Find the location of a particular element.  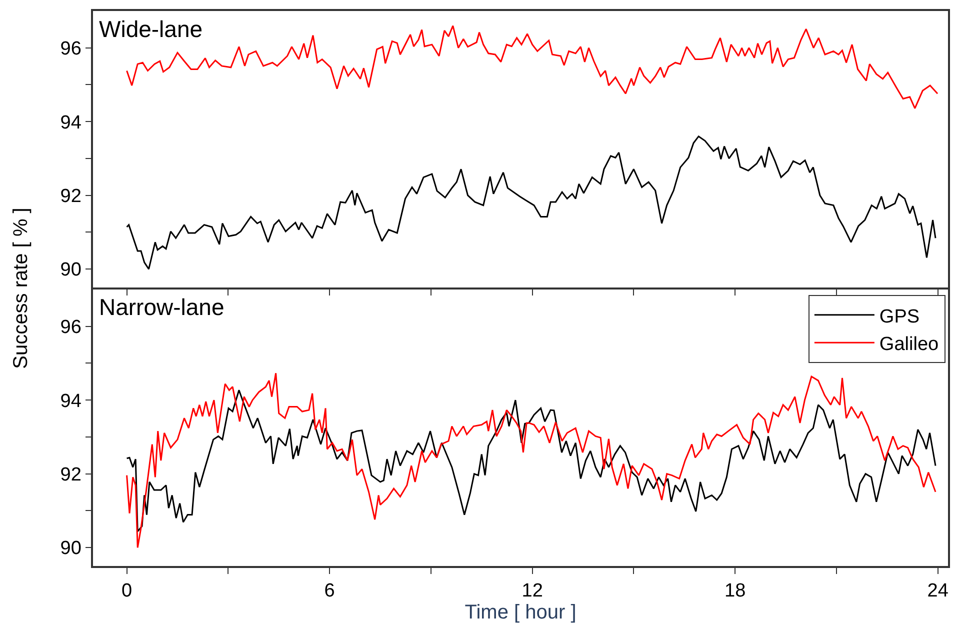

chart-title: Wide-lane is located at coordinates (151, 29).